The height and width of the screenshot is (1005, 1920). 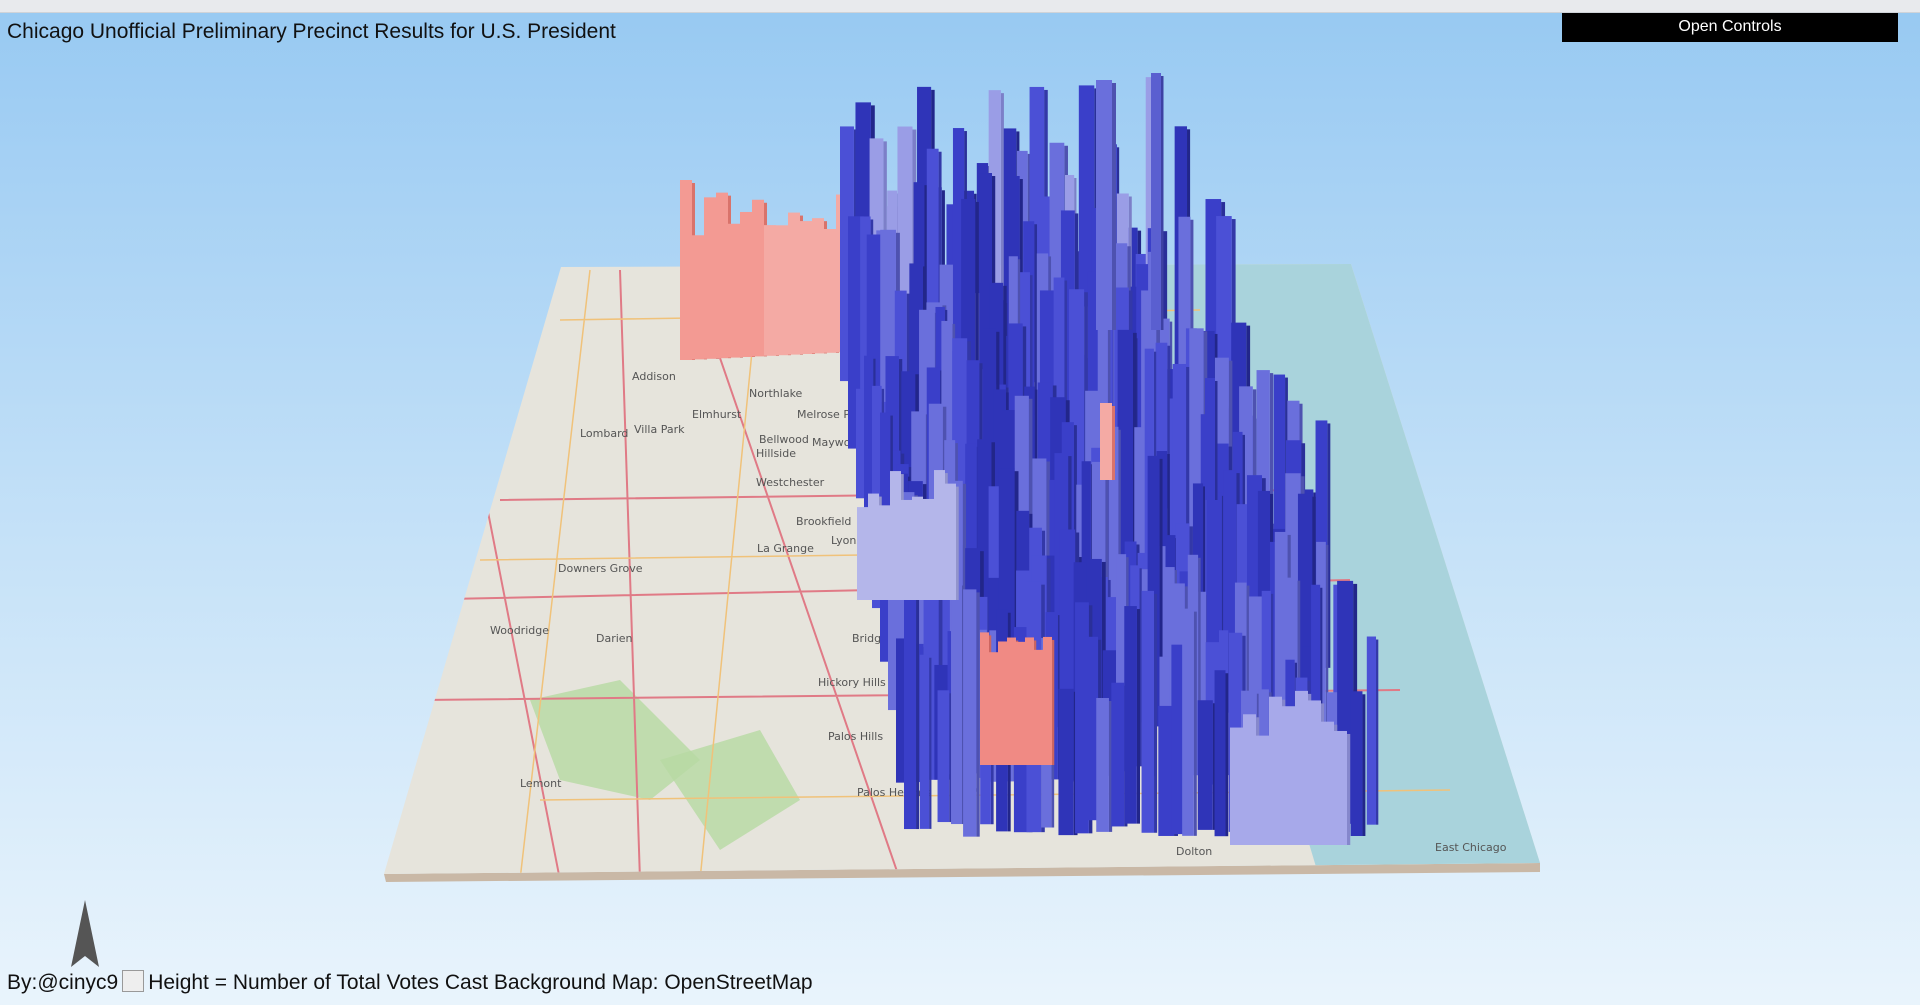 I want to click on place-label: Bellwood, so click(x=784, y=439).